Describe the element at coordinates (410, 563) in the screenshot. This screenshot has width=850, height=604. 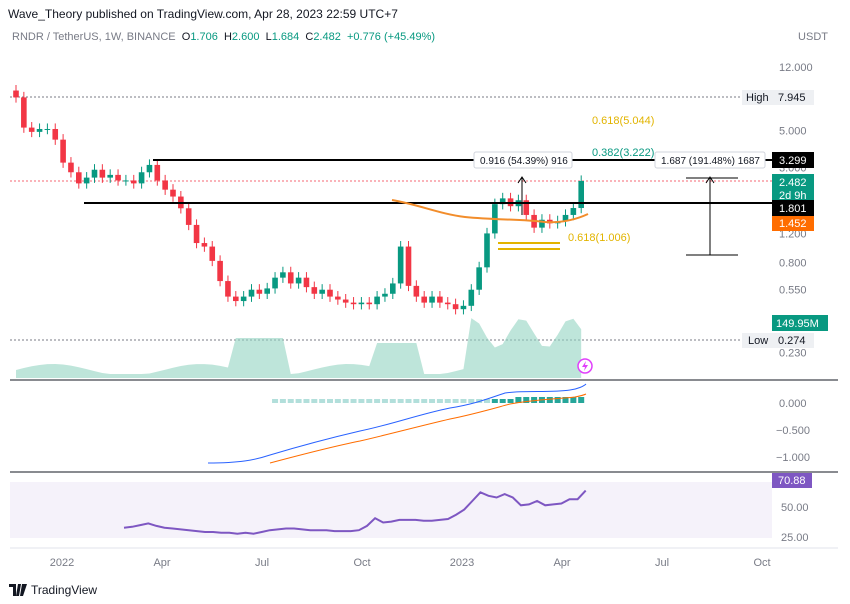
I see `time-axis: 2022 Apr Jul Oct 2023 Apr Jul Oct` at that location.